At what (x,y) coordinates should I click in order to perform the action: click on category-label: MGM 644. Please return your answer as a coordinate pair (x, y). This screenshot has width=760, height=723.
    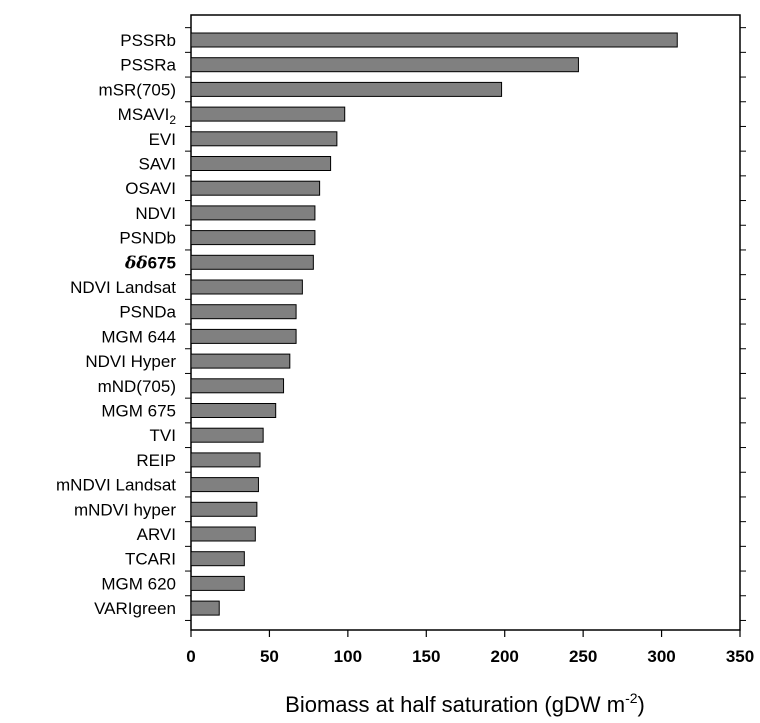
    Looking at the image, I should click on (138, 336).